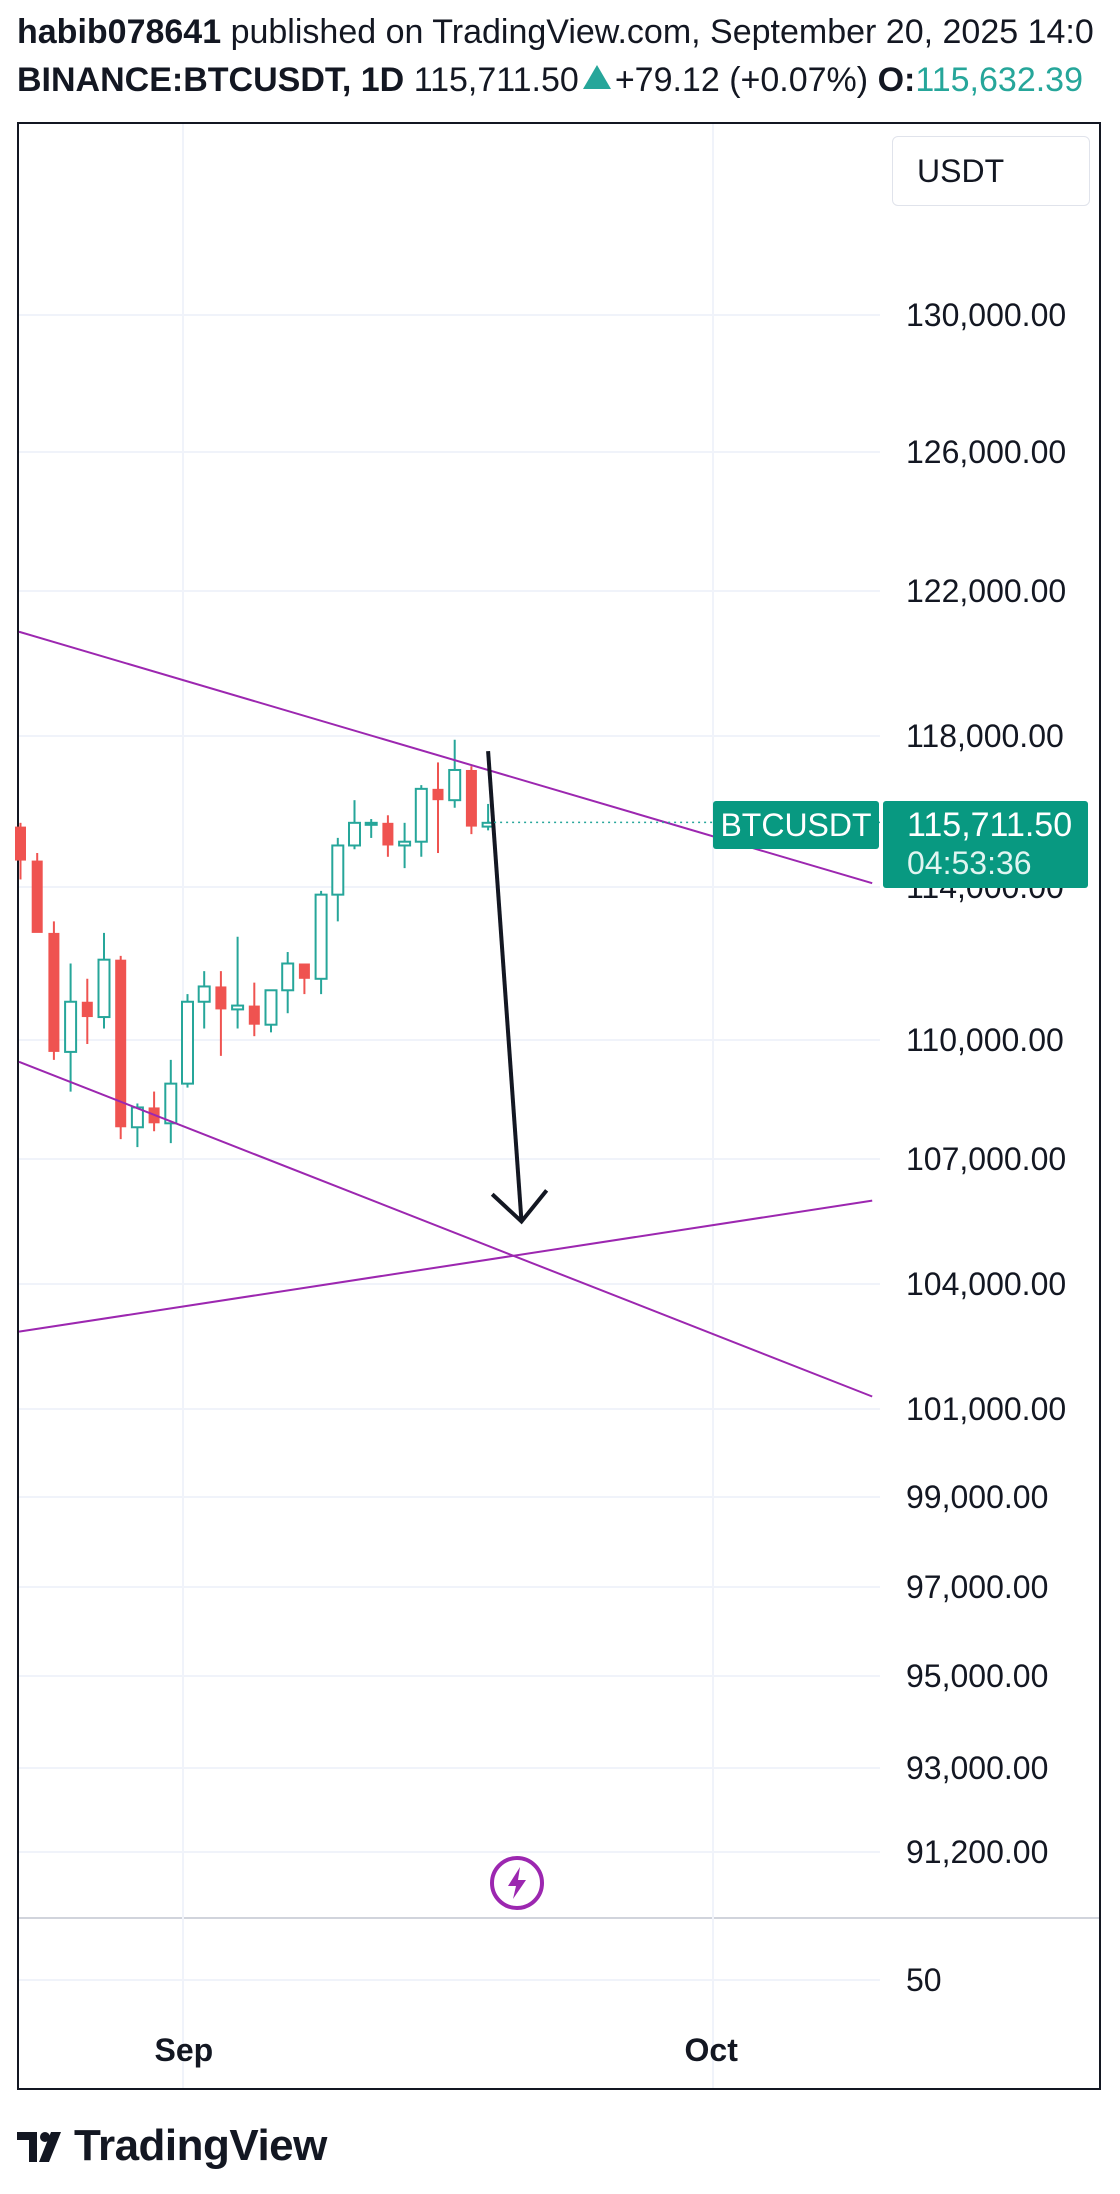  What do you see at coordinates (985, 736) in the screenshot?
I see `price-scale-label: 118,000.00` at bounding box center [985, 736].